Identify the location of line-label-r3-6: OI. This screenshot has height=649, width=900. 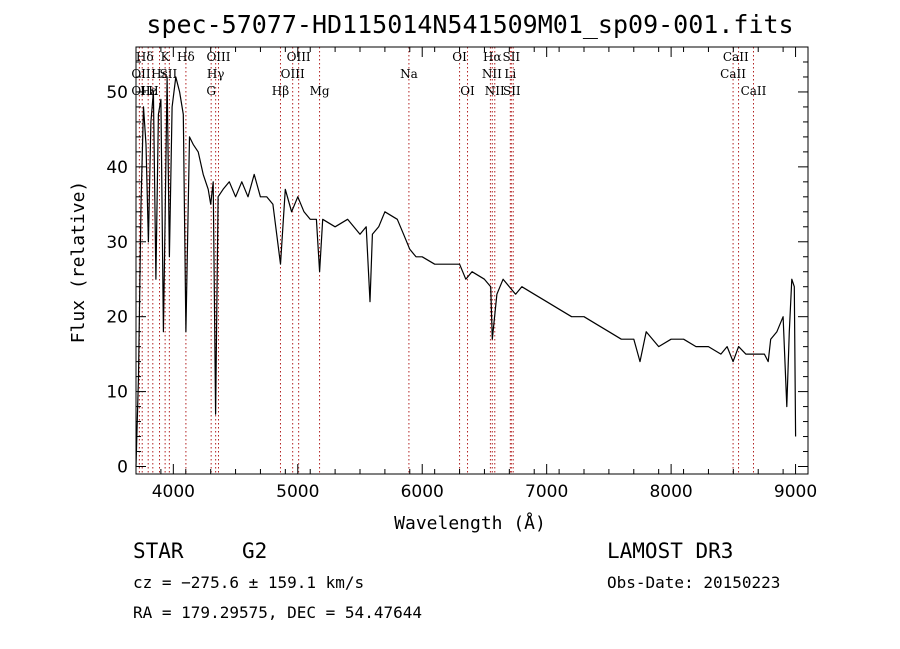
(467, 91).